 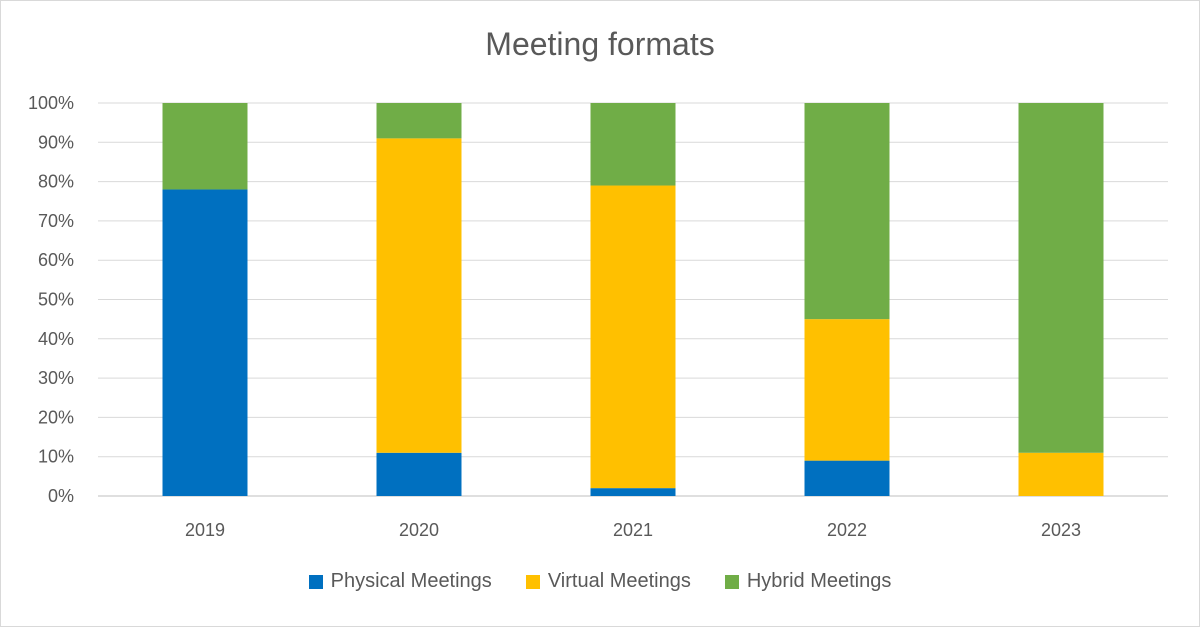 I want to click on y-tick-label: 80%, so click(x=56, y=182).